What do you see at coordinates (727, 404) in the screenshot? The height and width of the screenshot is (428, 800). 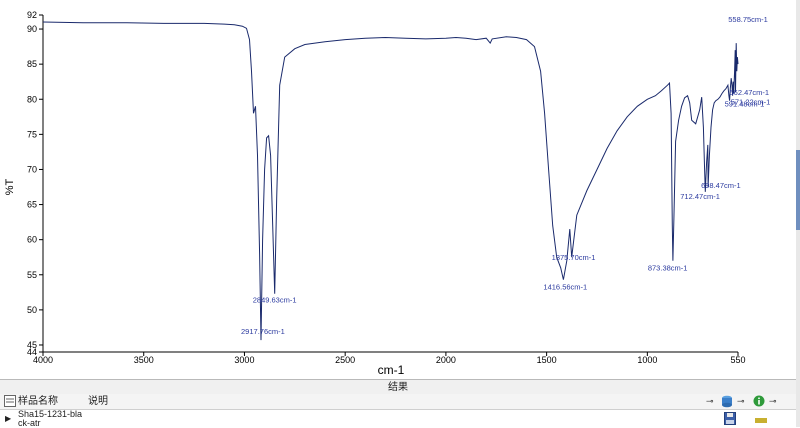 I see `database-icon` at bounding box center [727, 404].